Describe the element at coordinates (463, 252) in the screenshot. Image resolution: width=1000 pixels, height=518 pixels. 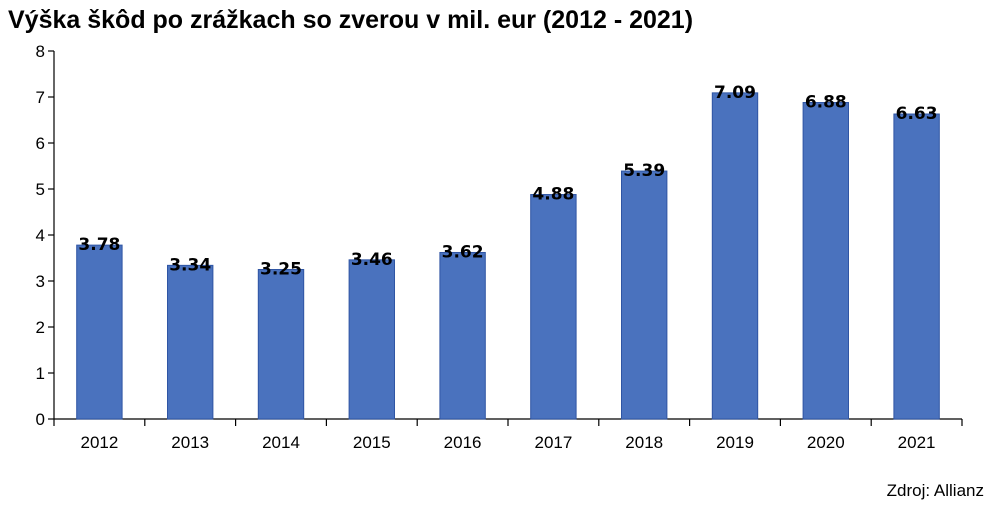
I see `data-label-2016: 3.62` at that location.